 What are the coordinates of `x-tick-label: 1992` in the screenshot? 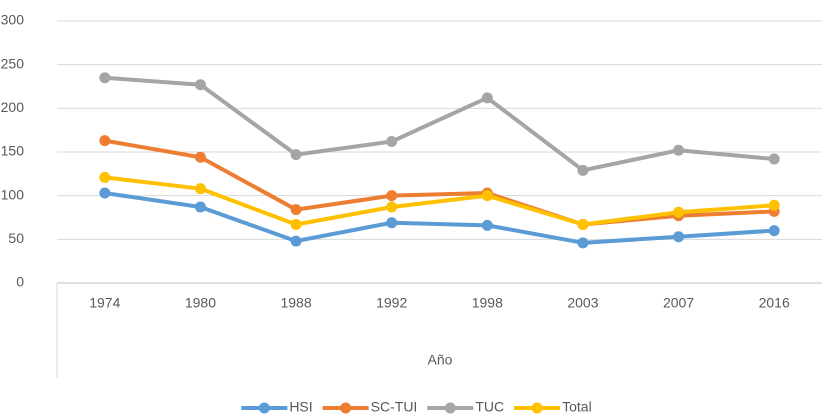 It's located at (391, 303).